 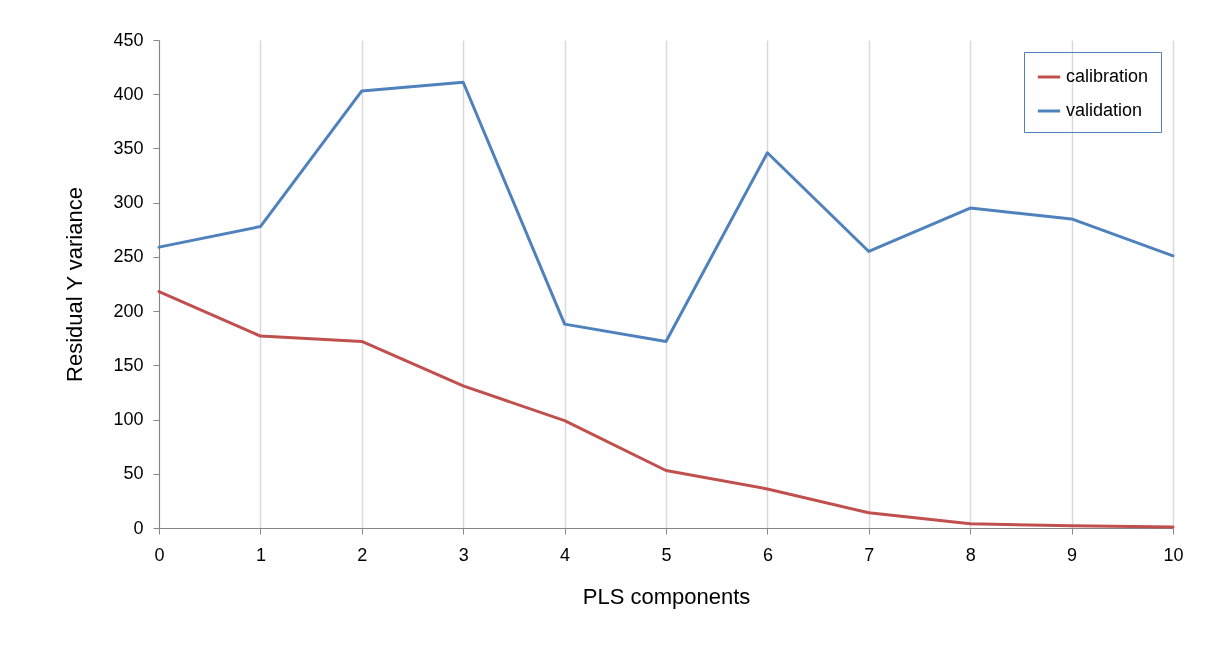 I want to click on legend-label: calibration, so click(x=1107, y=76).